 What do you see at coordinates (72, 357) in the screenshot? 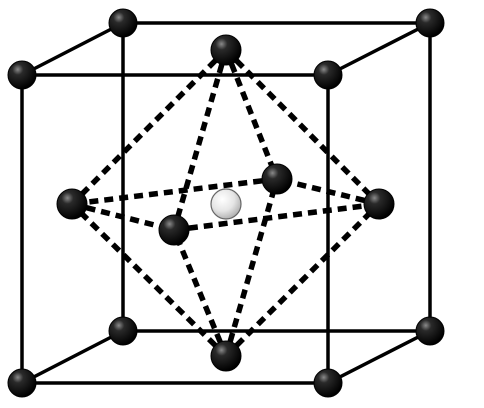
I see `cube-edge-bottom-left-depth` at bounding box center [72, 357].